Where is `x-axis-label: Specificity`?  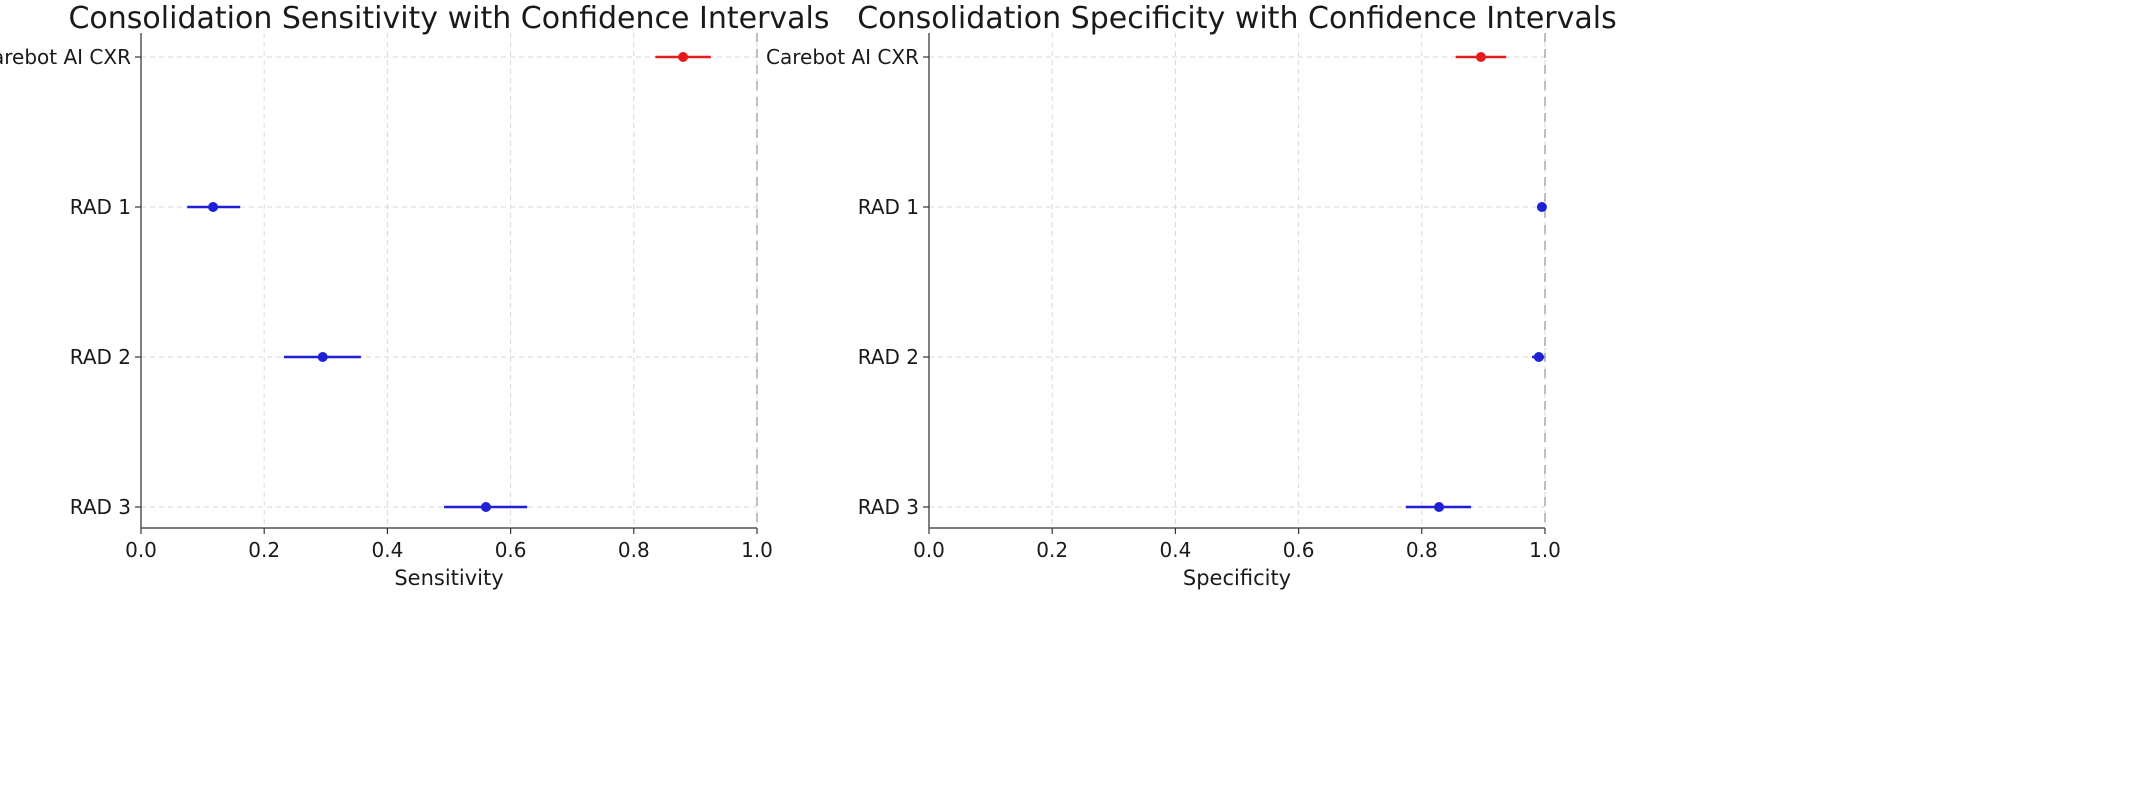
x-axis-label: Specificity is located at coordinates (1237, 578).